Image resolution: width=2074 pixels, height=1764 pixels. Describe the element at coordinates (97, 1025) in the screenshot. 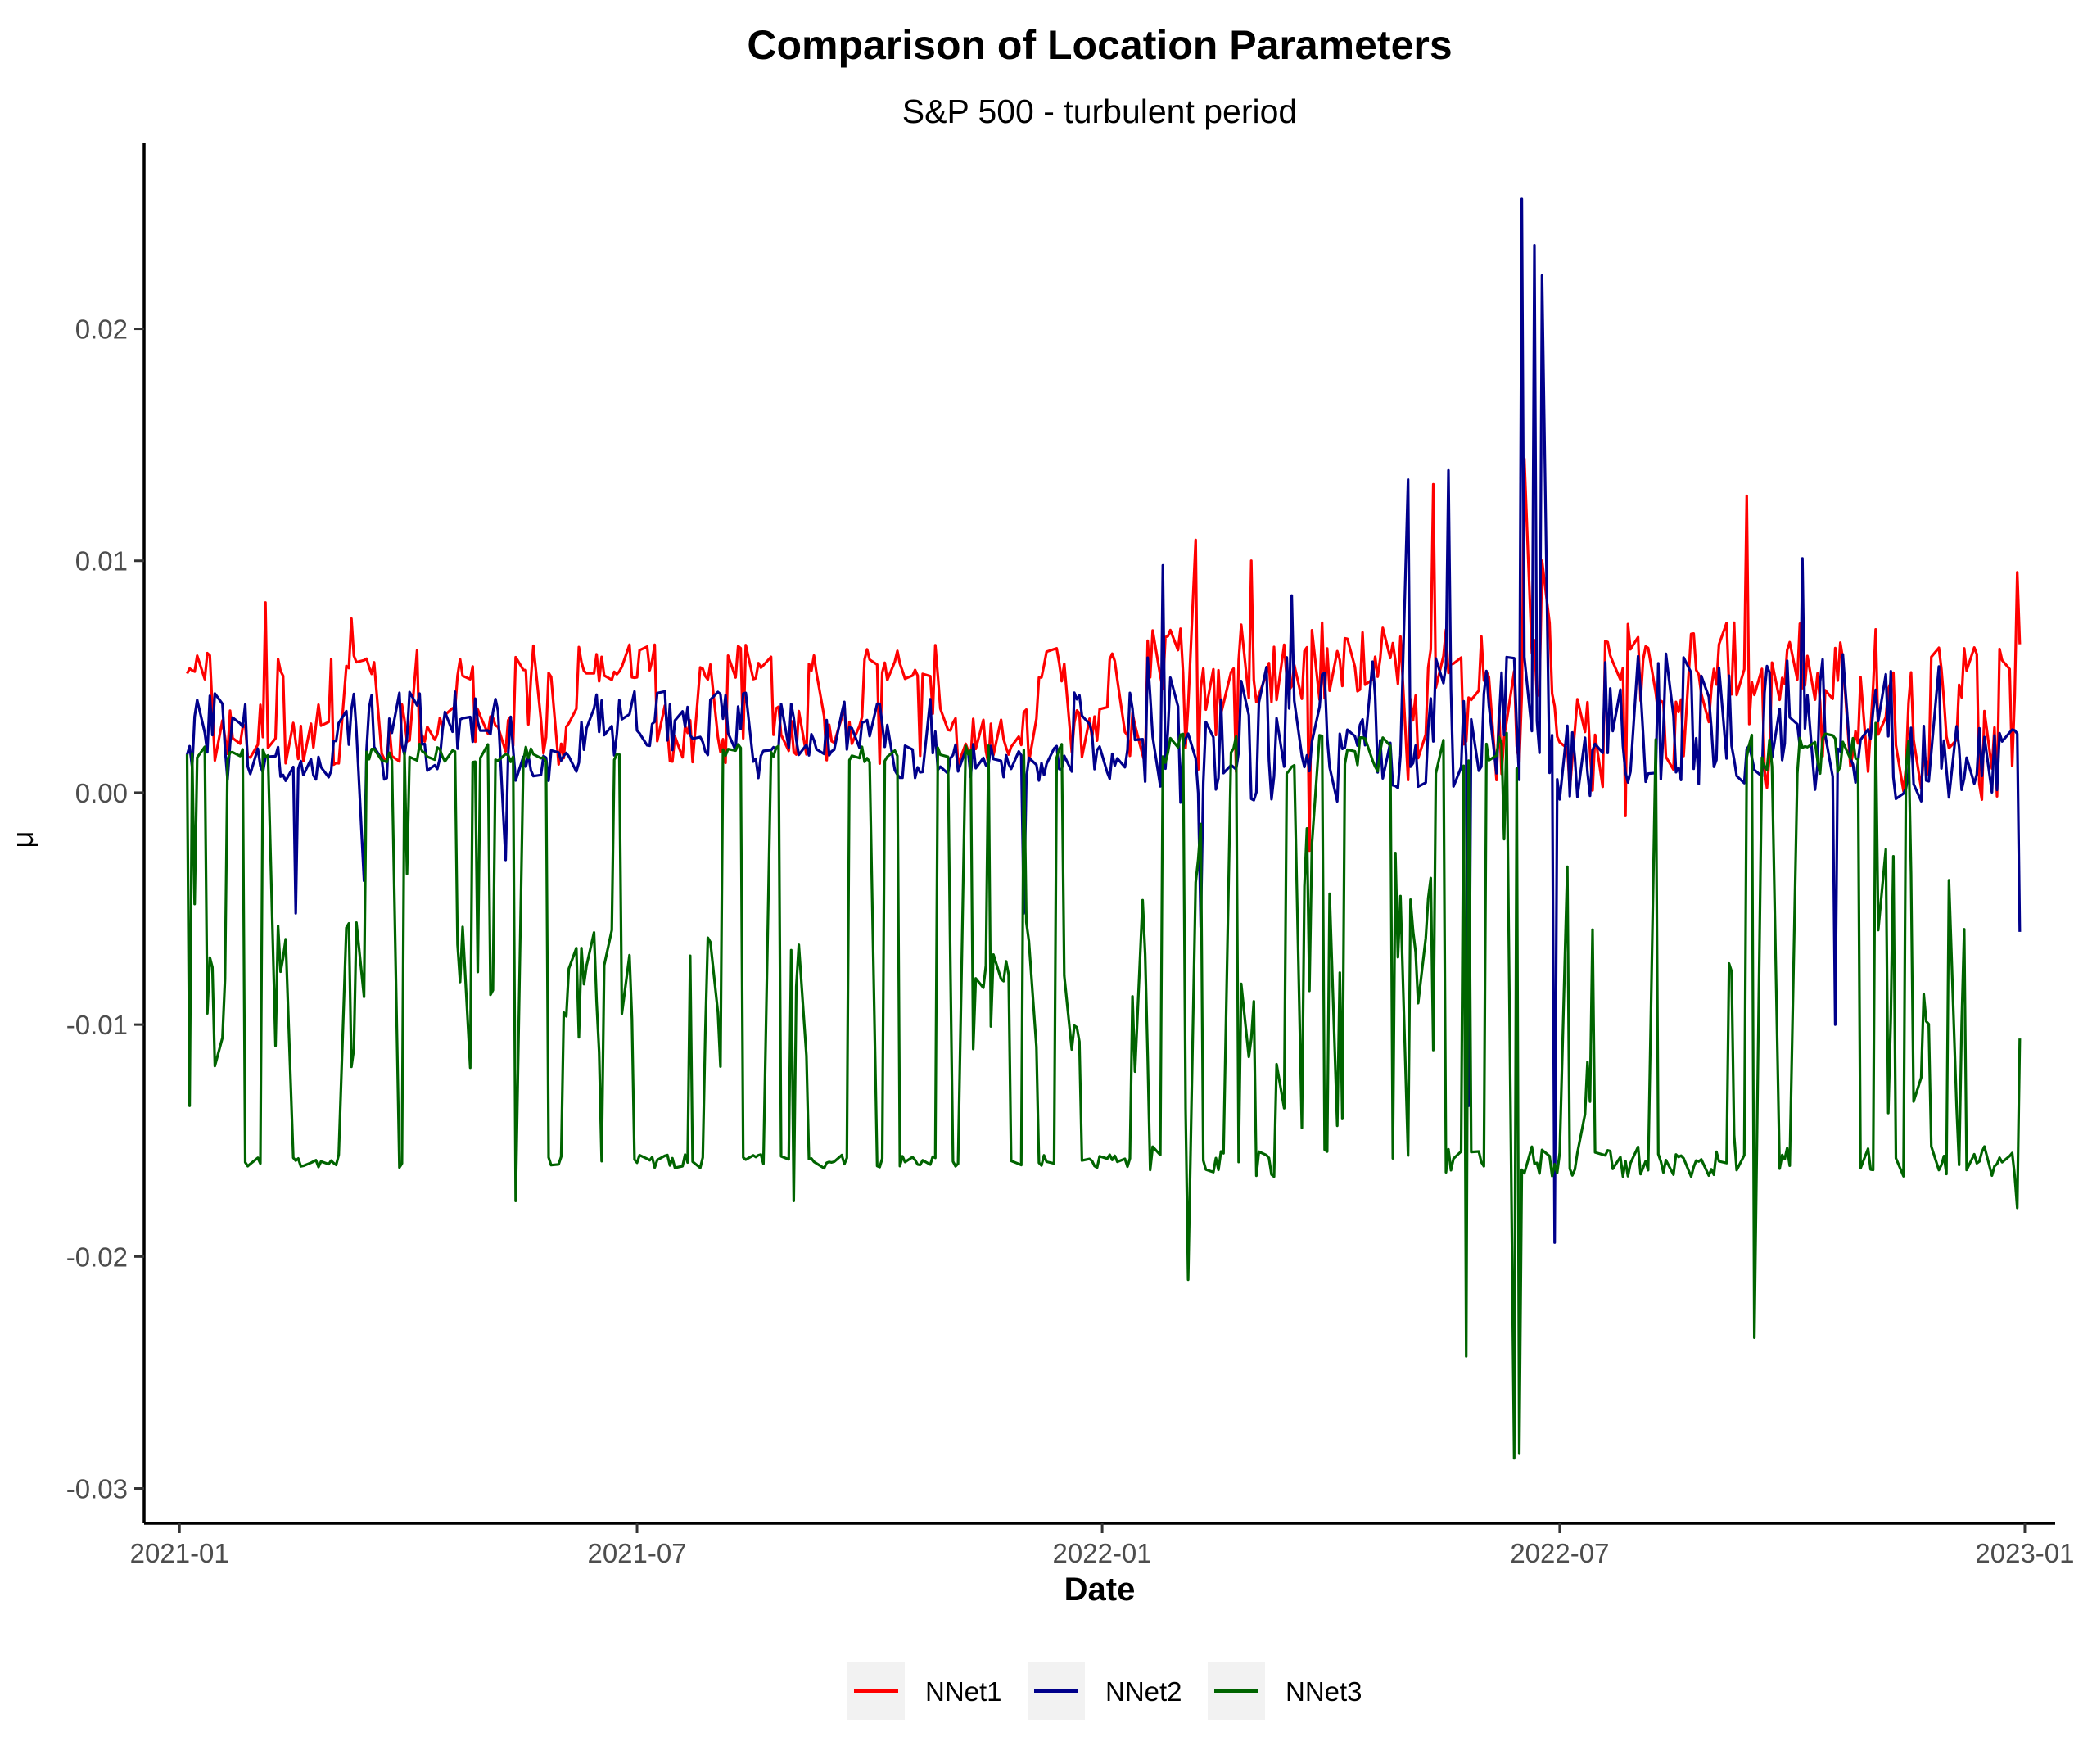

I see `y-tick-label: -0.01` at that location.